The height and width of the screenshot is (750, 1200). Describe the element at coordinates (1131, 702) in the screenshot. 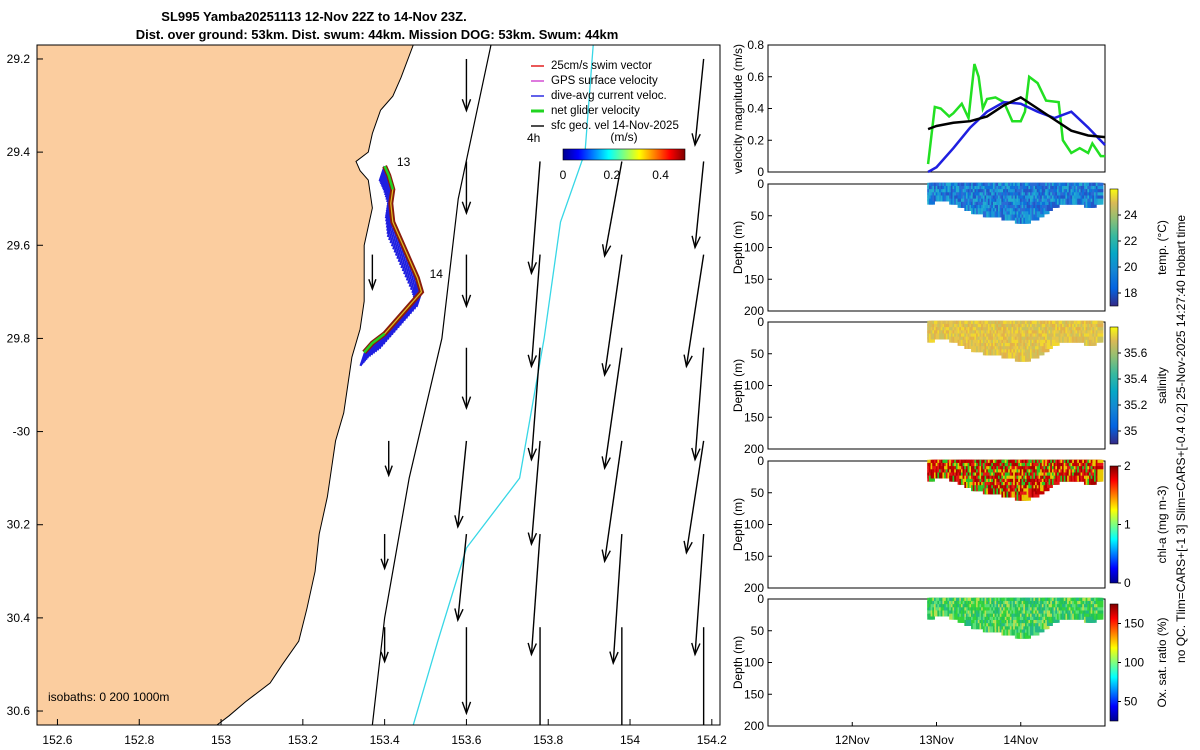

I see `section-colorbar-tick-label: 50` at that location.